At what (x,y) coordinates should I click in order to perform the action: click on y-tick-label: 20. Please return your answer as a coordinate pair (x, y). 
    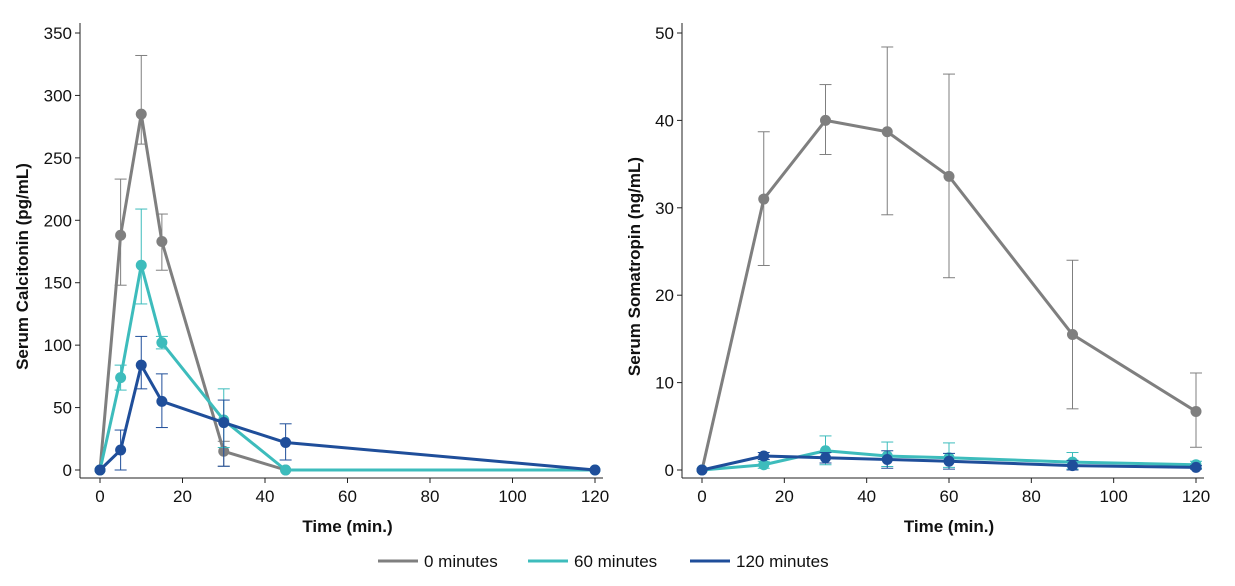
    Looking at the image, I should click on (664, 295).